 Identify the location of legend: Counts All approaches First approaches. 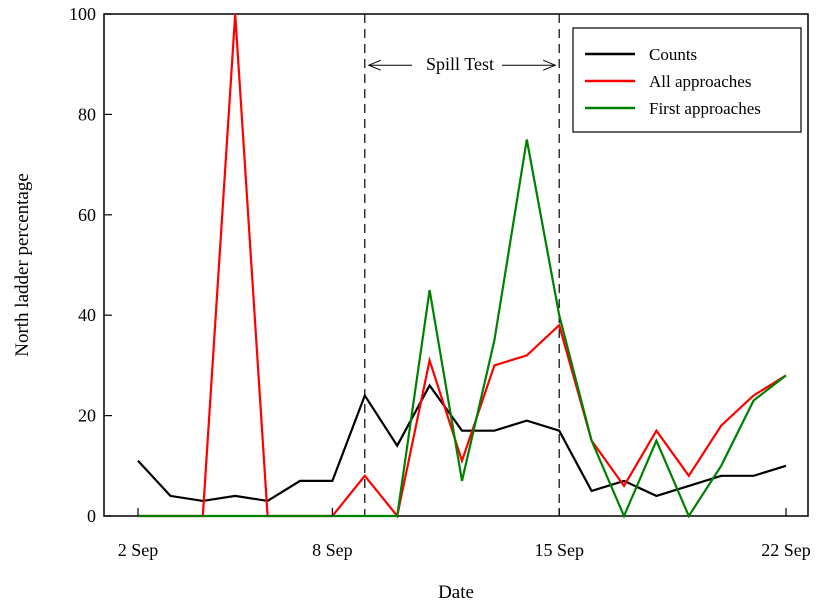
(687, 80).